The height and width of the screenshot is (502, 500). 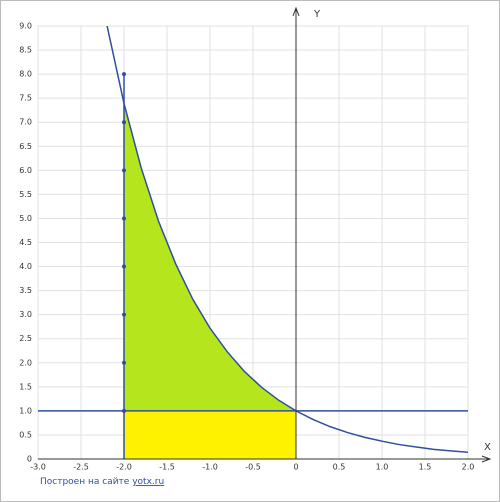 I want to click on y-tick-label: 2.5, so click(x=25, y=338).